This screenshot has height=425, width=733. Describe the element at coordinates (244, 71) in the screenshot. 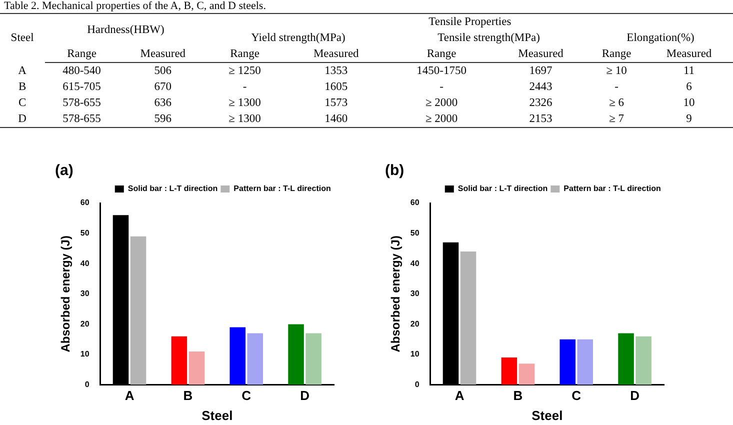

I see `text: ≥ 1250` at that location.